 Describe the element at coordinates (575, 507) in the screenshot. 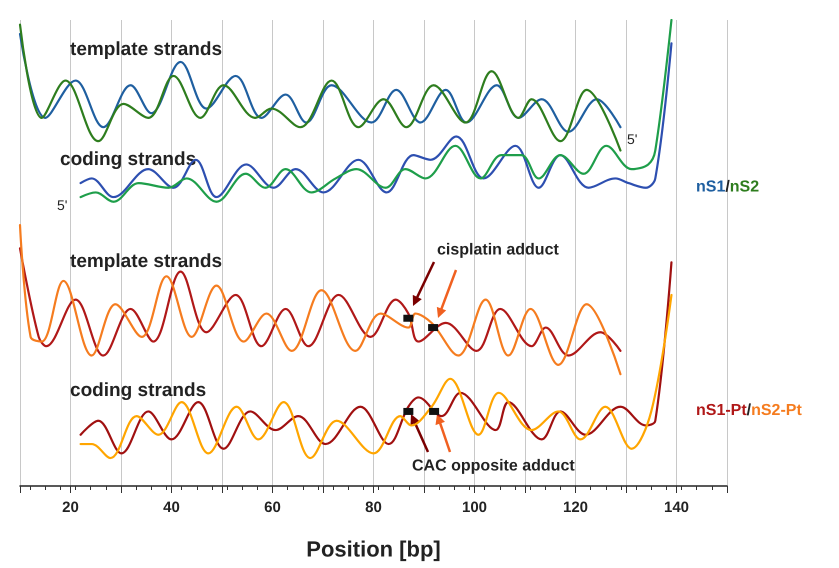

I see `x-tick-label: 120` at that location.